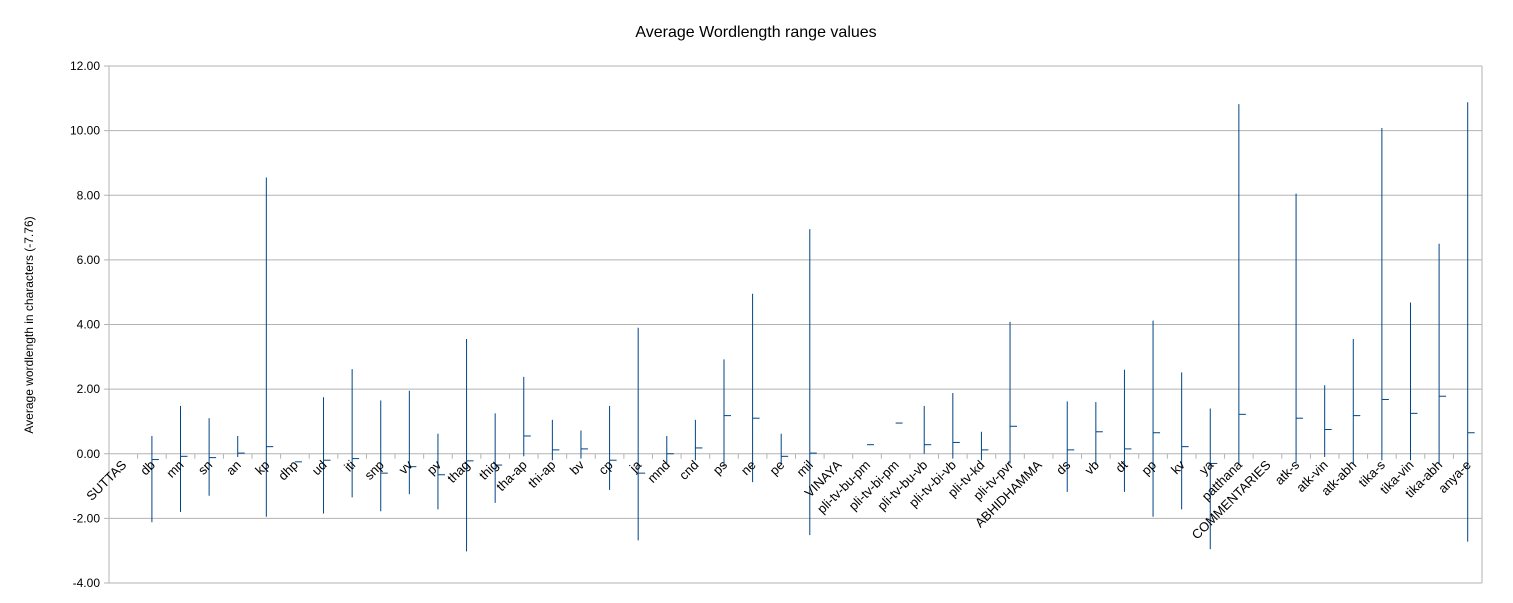 This screenshot has width=1513, height=603. Describe the element at coordinates (658, 471) in the screenshot. I see `x-tick-label: mnd` at that location.